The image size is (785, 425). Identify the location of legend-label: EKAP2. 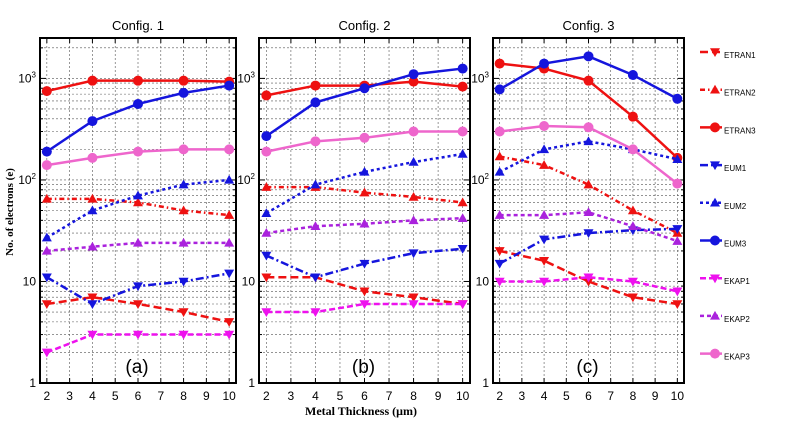
(737, 319).